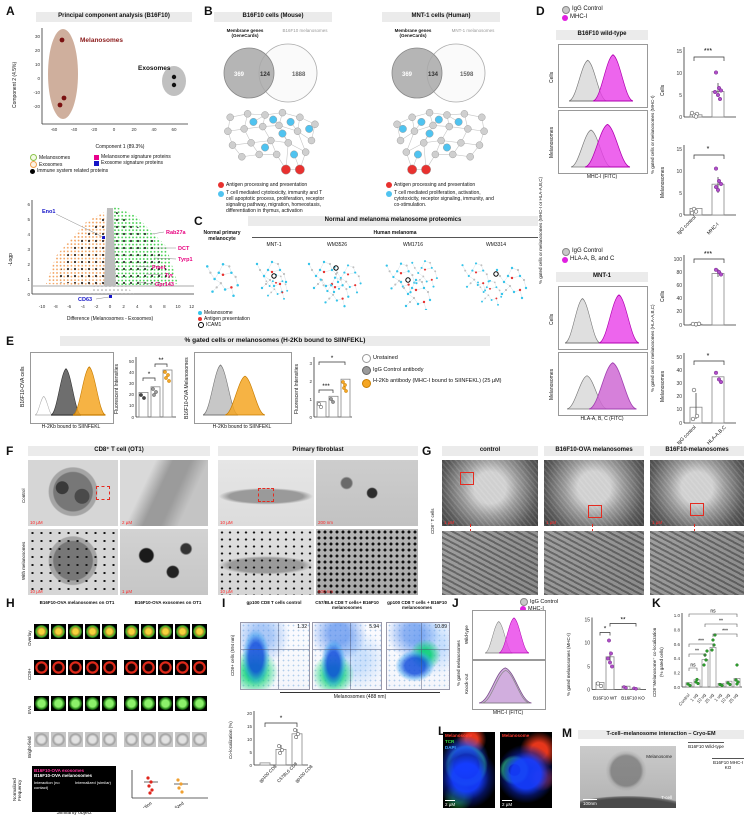  What do you see at coordinates (226, 591) in the screenshot?
I see `f-scale-7: 10 µM` at bounding box center [226, 591].